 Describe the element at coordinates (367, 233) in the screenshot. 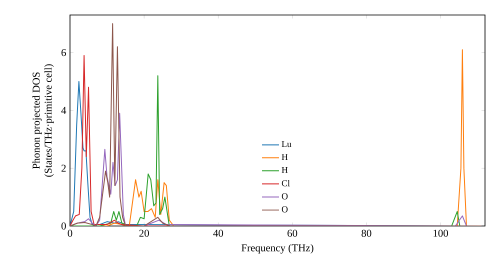

I see `x-tick-label: 80` at that location.